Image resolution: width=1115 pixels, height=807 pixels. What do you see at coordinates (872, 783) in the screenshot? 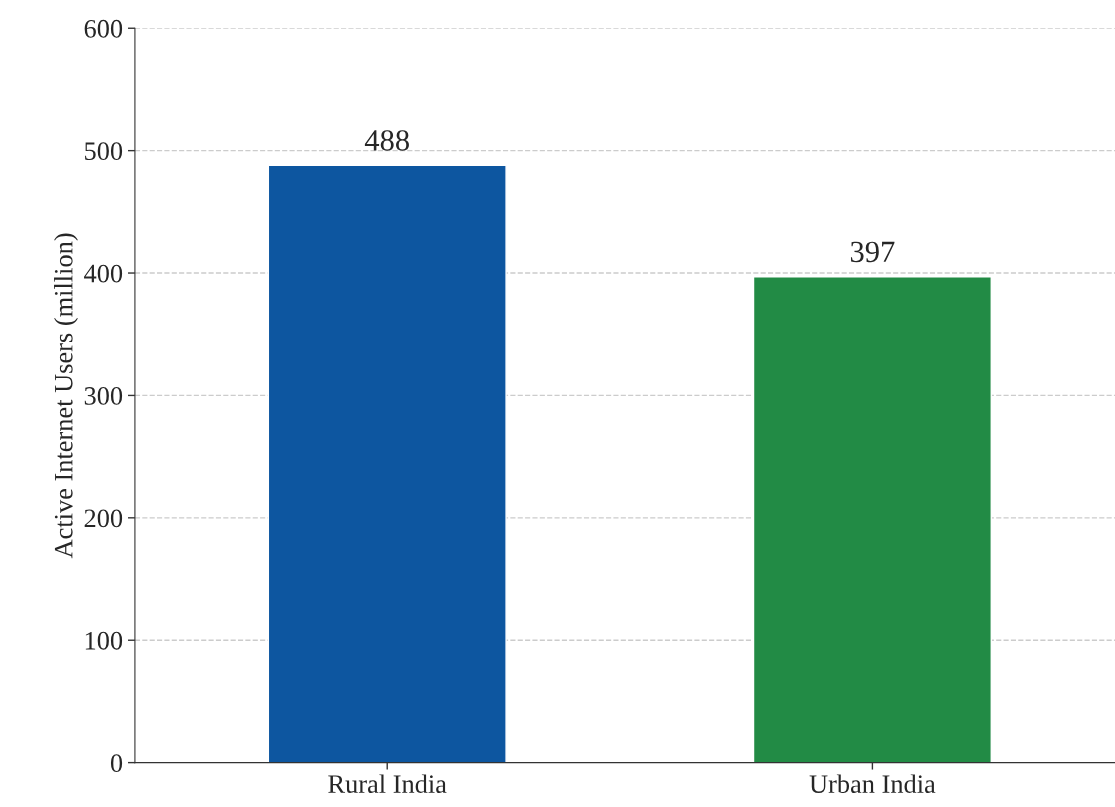
I see `x-tick-label: Urban India` at bounding box center [872, 783].